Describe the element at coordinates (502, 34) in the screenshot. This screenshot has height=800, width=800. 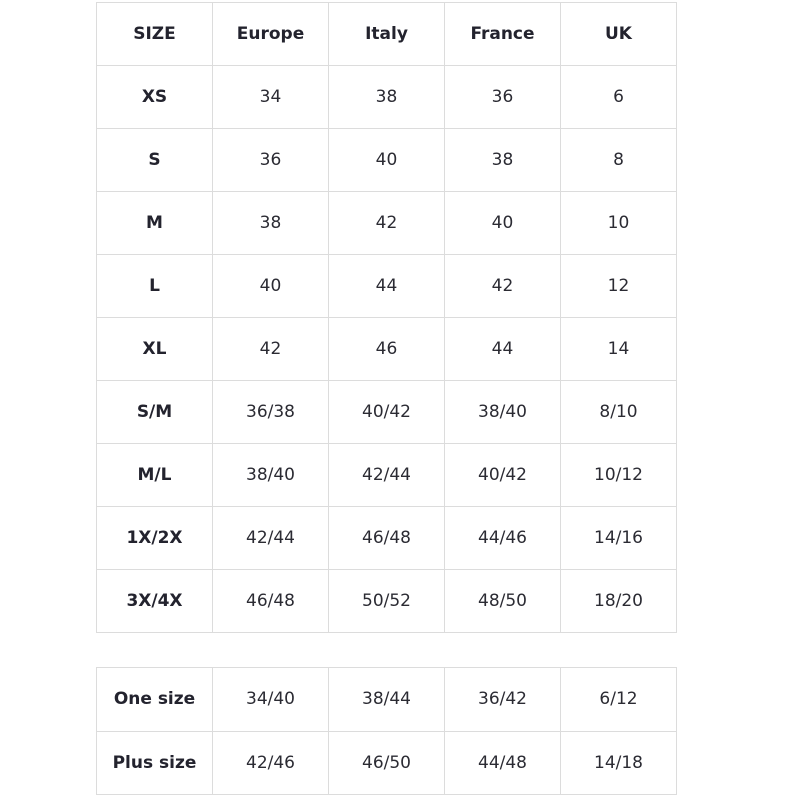
I see `column-header: France` at that location.